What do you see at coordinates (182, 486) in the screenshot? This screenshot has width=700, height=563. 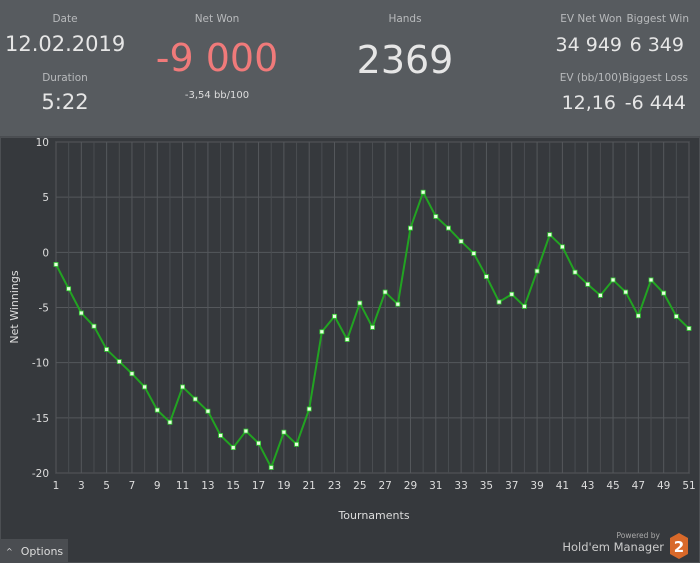 I see `x-tick-label: 11` at bounding box center [182, 486].